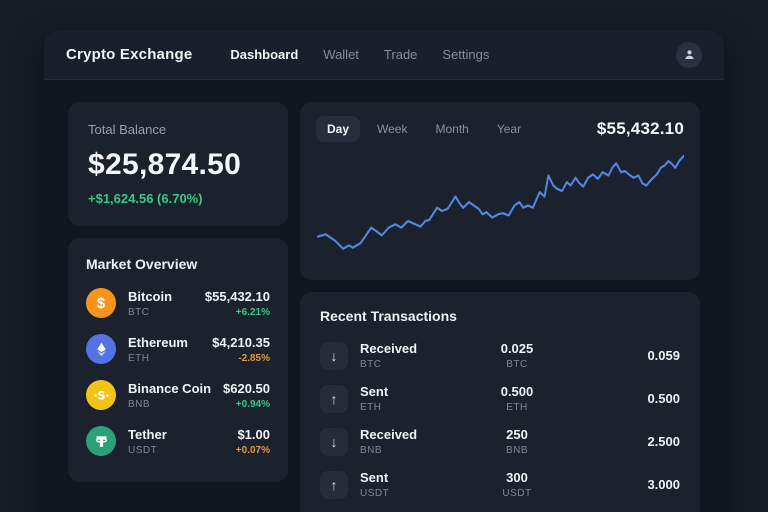  What do you see at coordinates (509, 129) in the screenshot?
I see `range-tab-year: Year` at bounding box center [509, 129].